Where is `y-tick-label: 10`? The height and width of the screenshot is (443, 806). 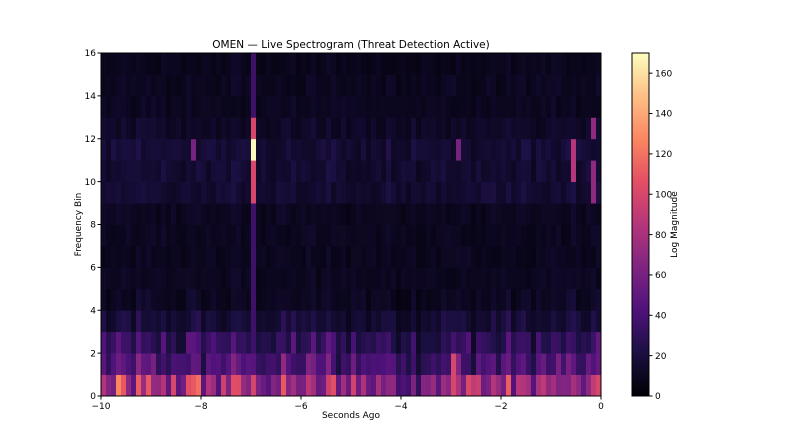 y-tick-label: 10 is located at coordinates (91, 183).